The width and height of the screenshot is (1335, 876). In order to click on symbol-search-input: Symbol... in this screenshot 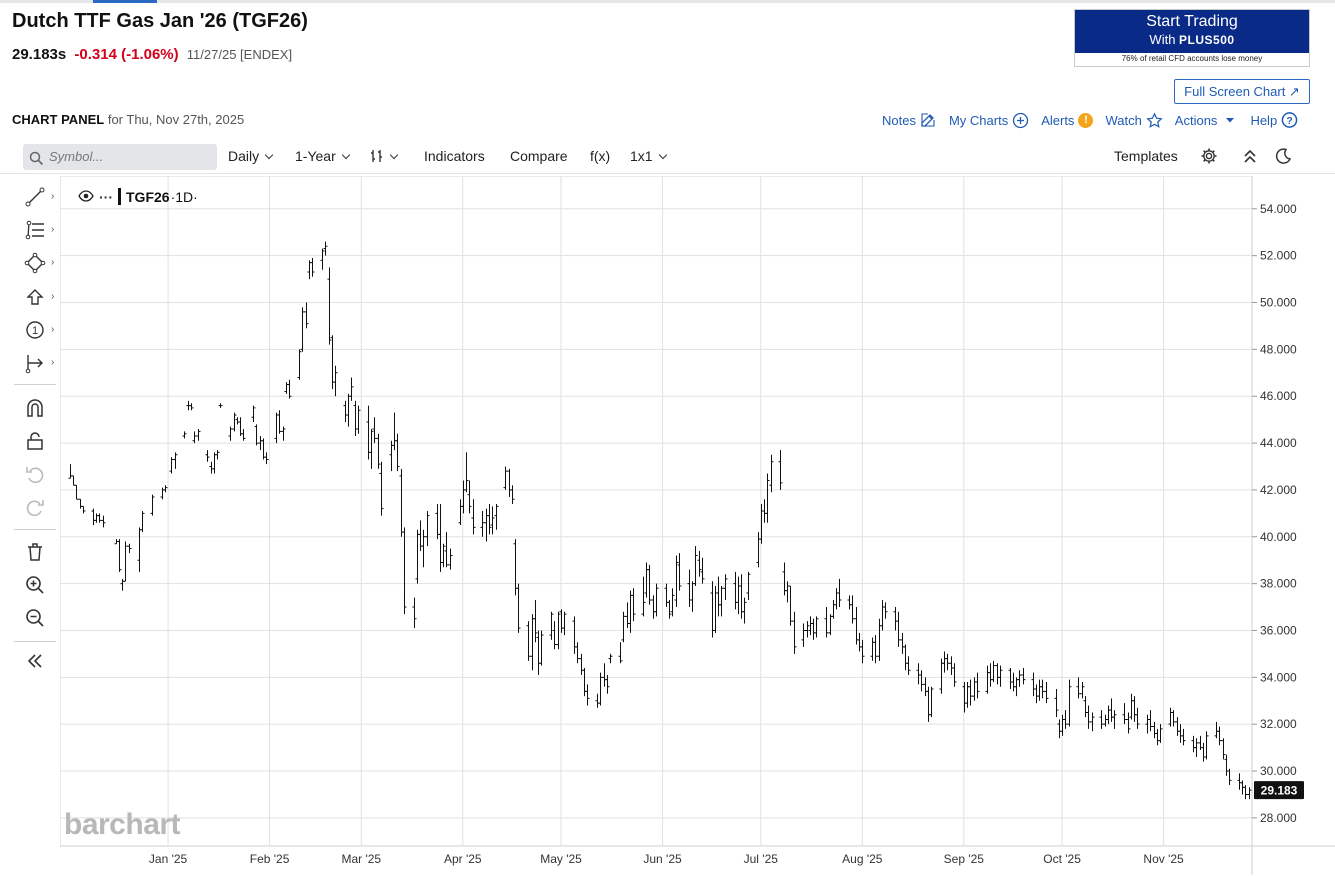, I will do `click(120, 157)`.